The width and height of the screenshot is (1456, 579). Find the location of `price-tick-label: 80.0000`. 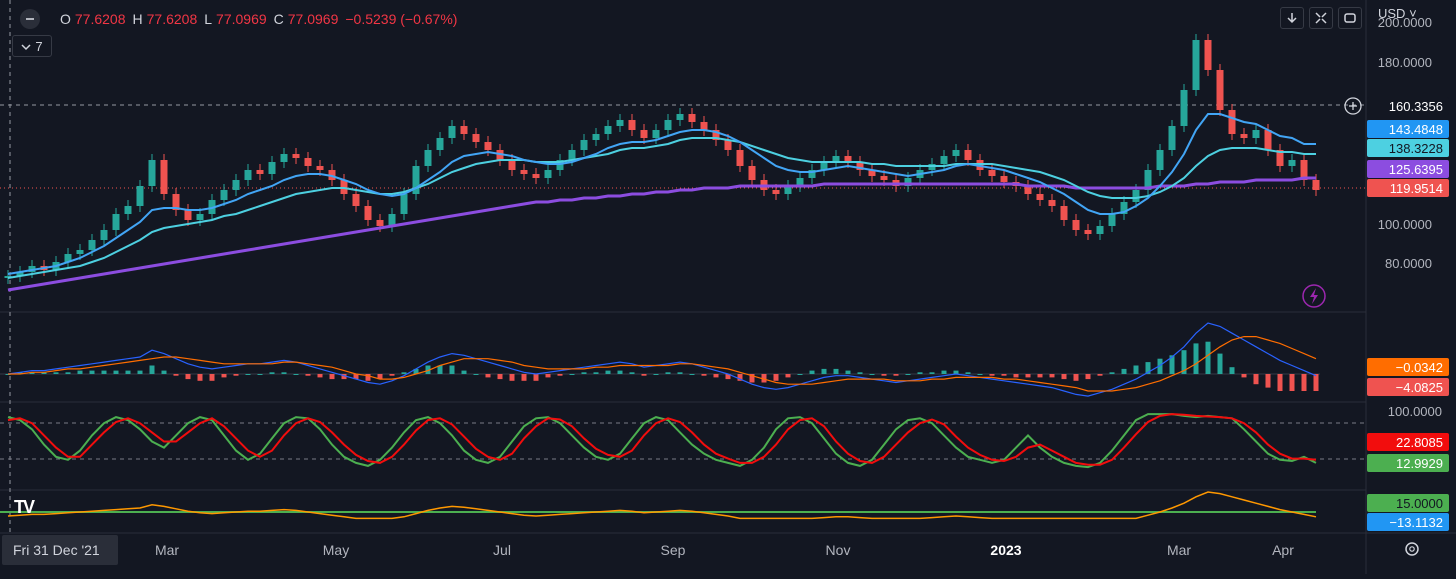

price-tick-label: 80.0000 is located at coordinates (1408, 263).